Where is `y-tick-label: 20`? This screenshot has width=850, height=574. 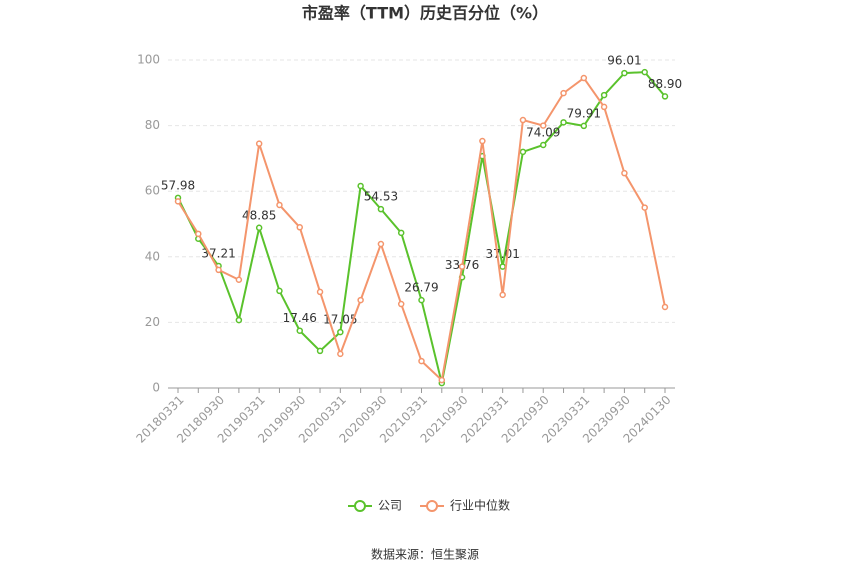 y-tick-label: 20 is located at coordinates (152, 322).